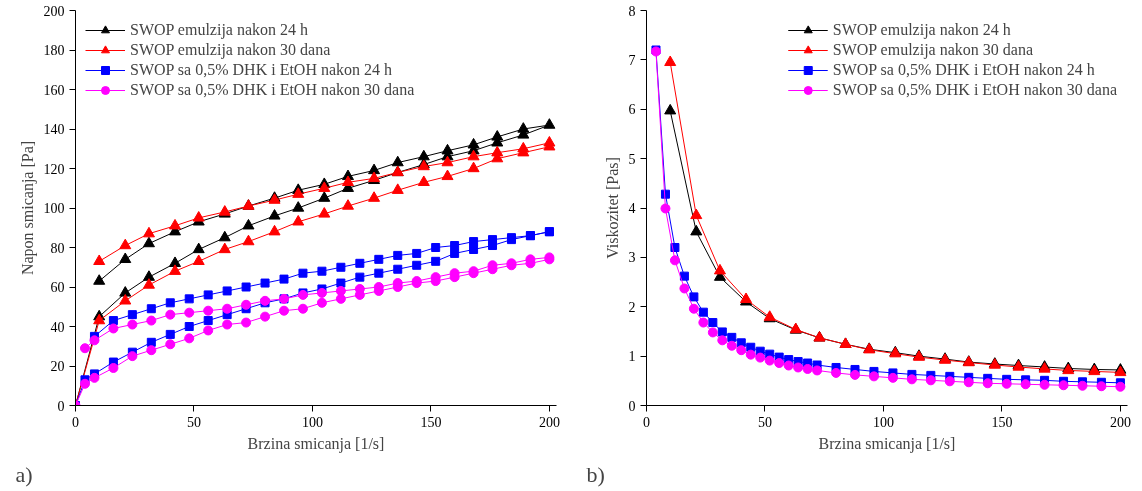 Image resolution: width=1142 pixels, height=491 pixels. I want to click on y-tick-label: 4, so click(632, 208).